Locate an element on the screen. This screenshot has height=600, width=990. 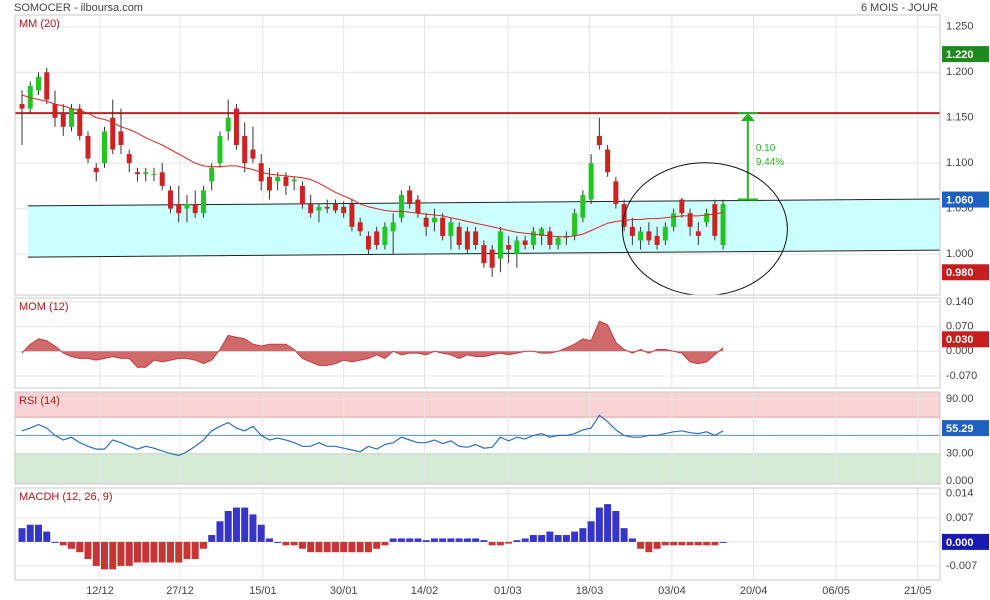
momentum-area is located at coordinates (373, 344).